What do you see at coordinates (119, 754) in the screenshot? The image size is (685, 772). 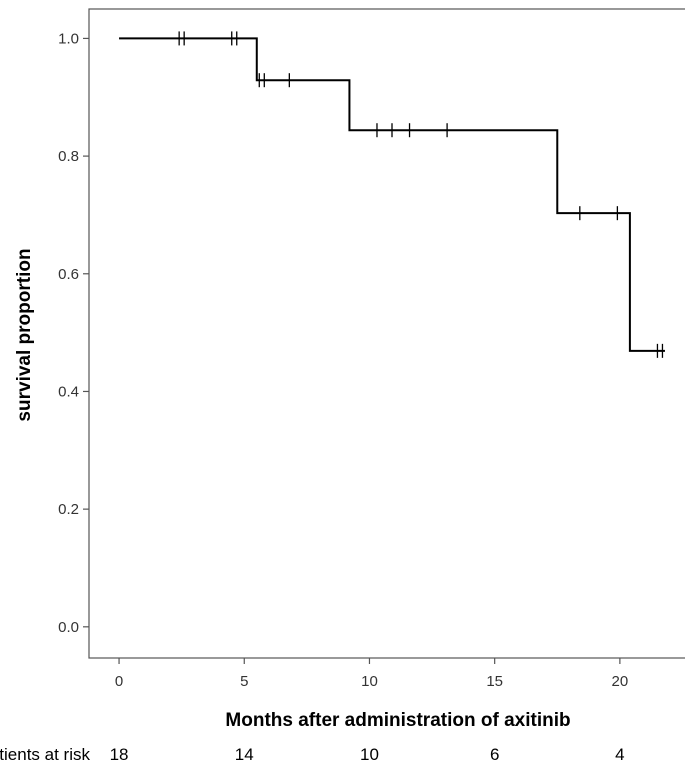 I see `risk-count: 18` at bounding box center [119, 754].